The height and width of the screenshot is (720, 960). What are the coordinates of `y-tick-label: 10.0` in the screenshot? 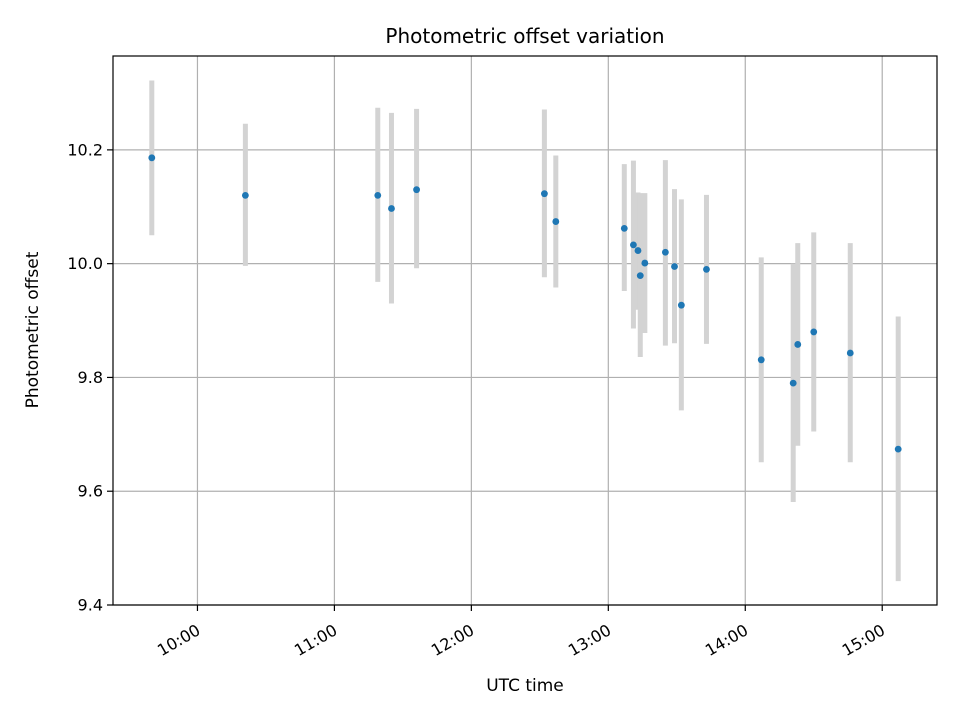 It's located at (85, 263).